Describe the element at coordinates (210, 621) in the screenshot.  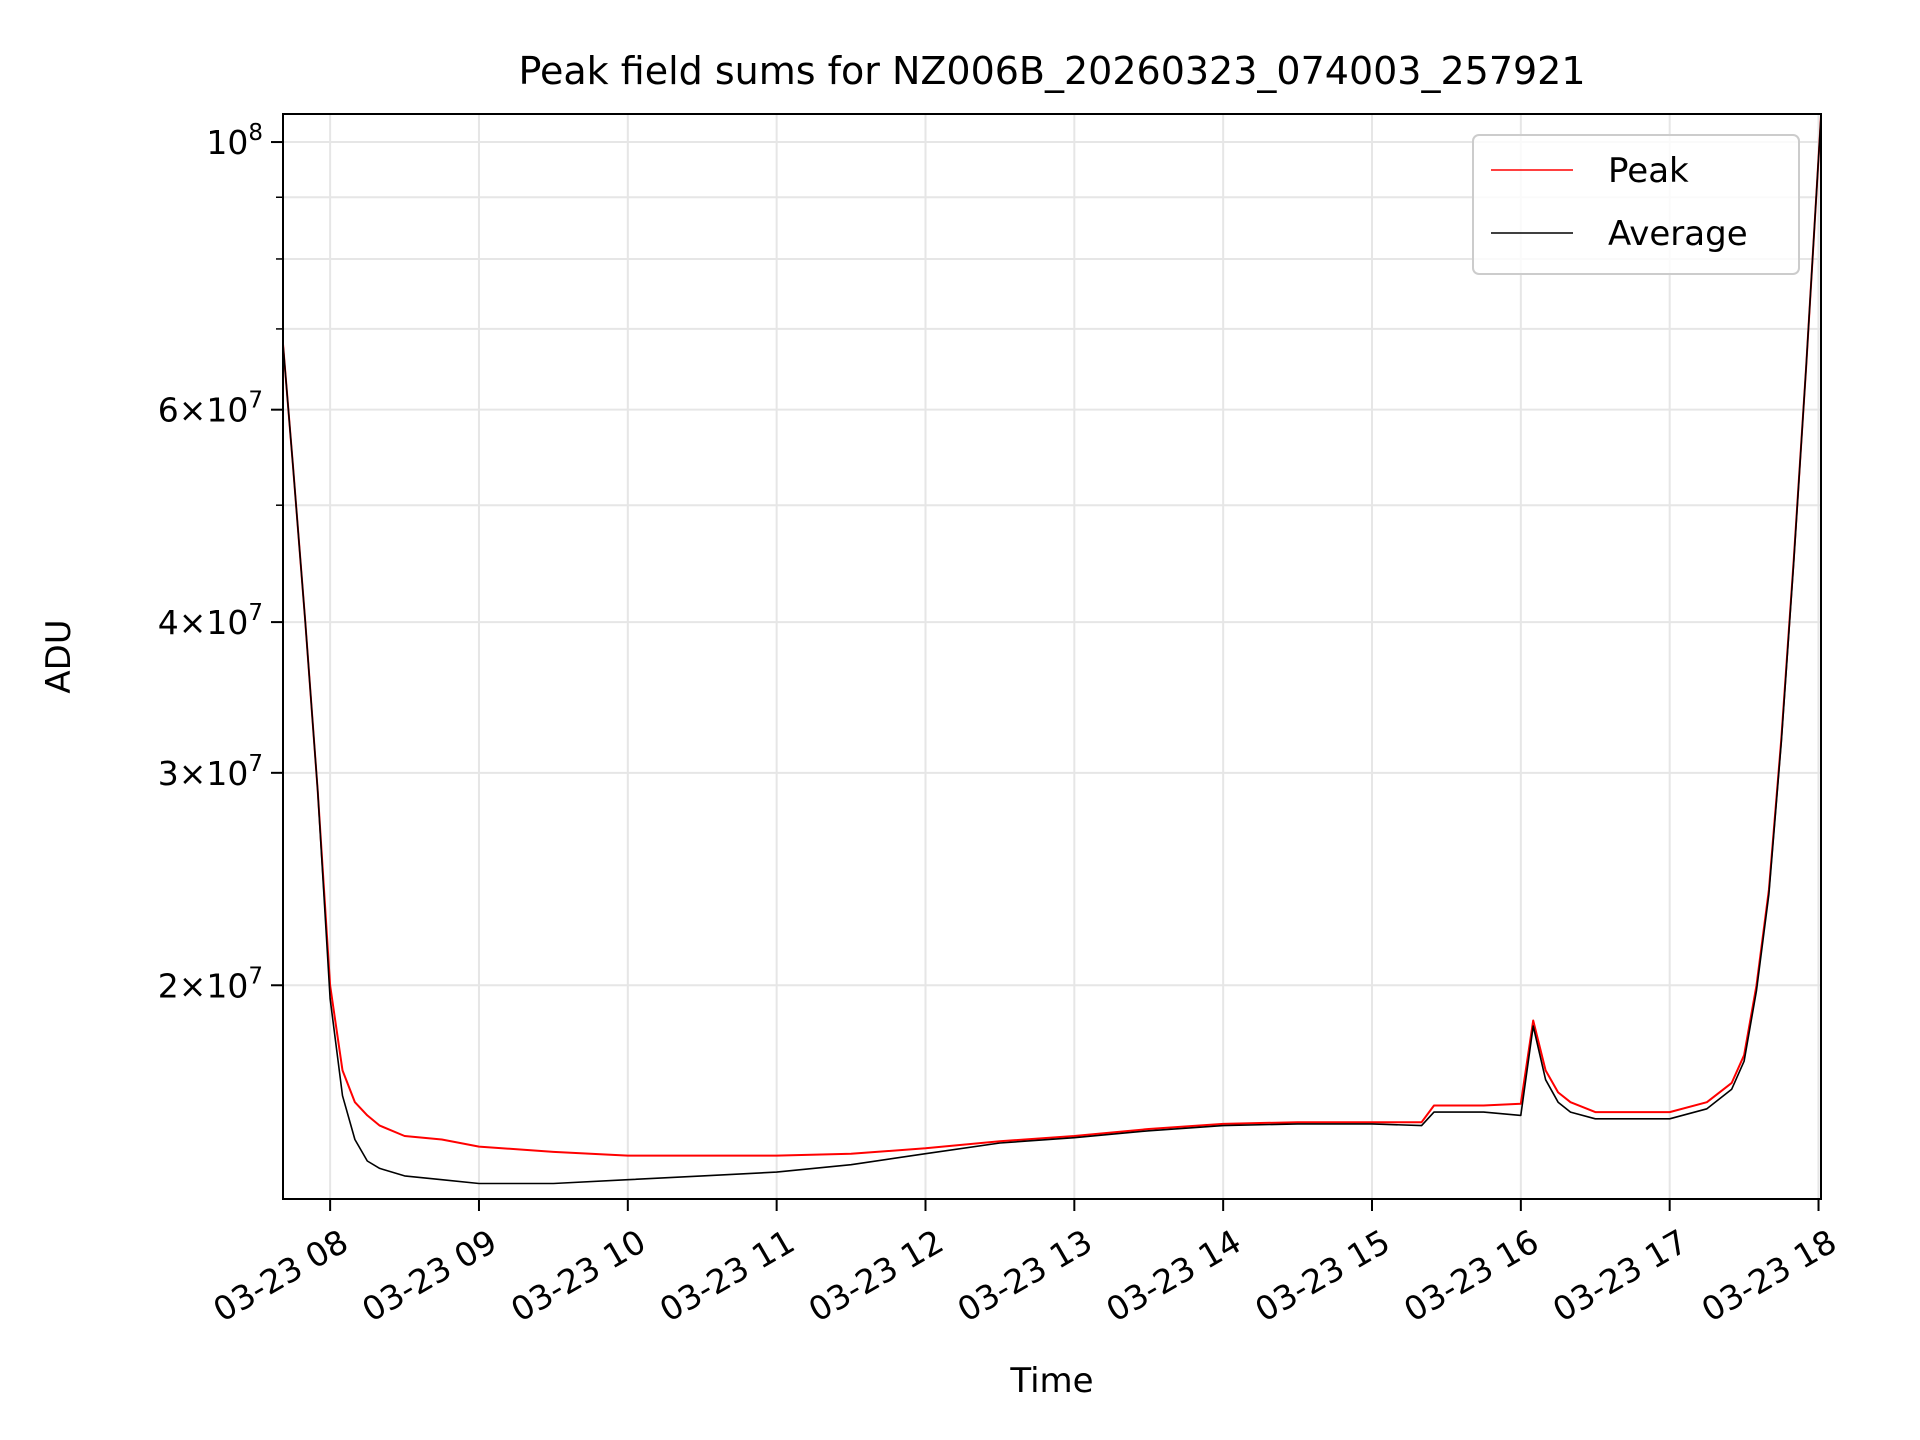
I see `y-tick-label: 4×107` at that location.